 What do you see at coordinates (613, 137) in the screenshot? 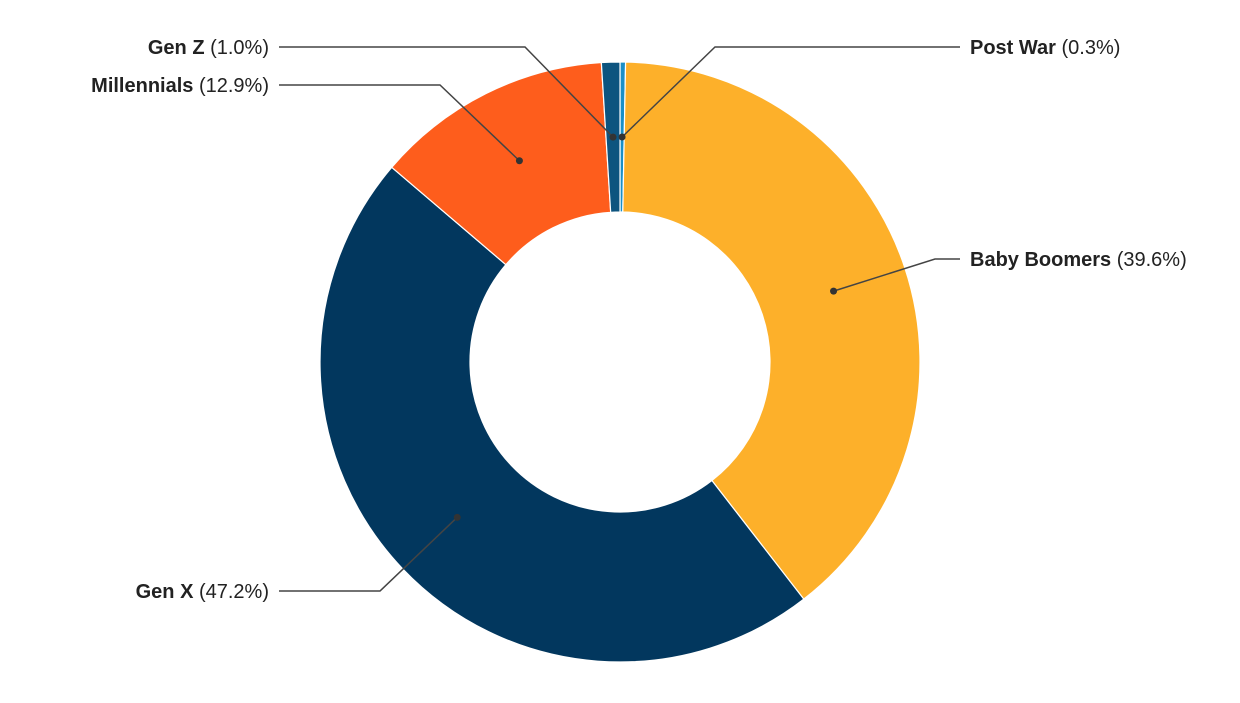
I see `anchor-dot-gen-z` at bounding box center [613, 137].